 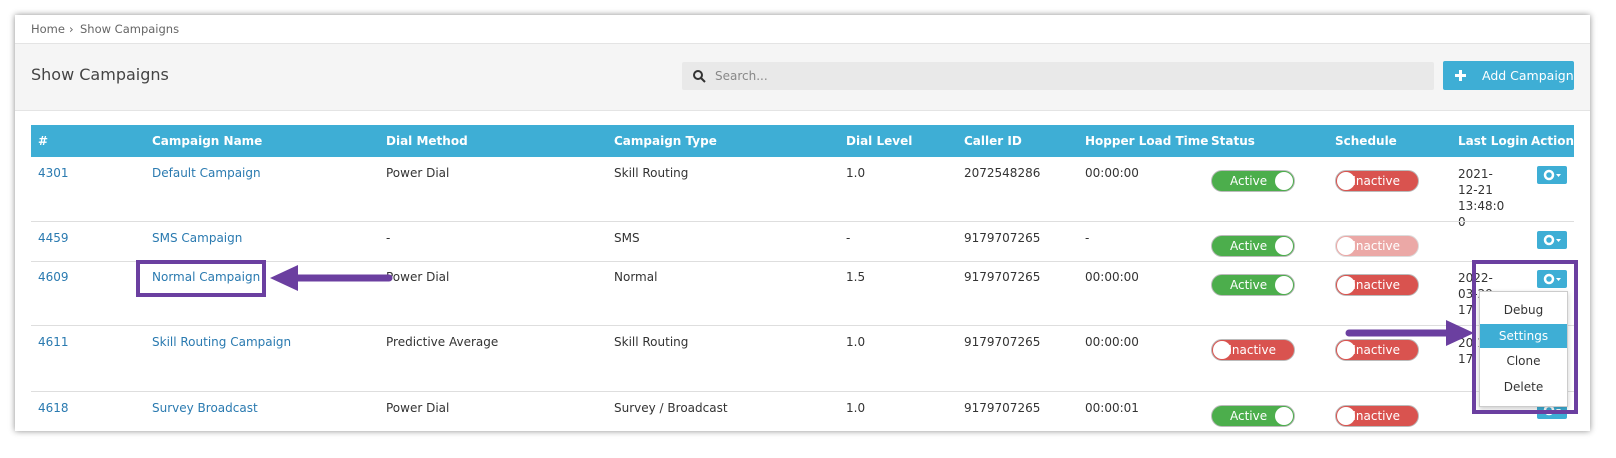 I want to click on dial-level: -, so click(x=848, y=238).